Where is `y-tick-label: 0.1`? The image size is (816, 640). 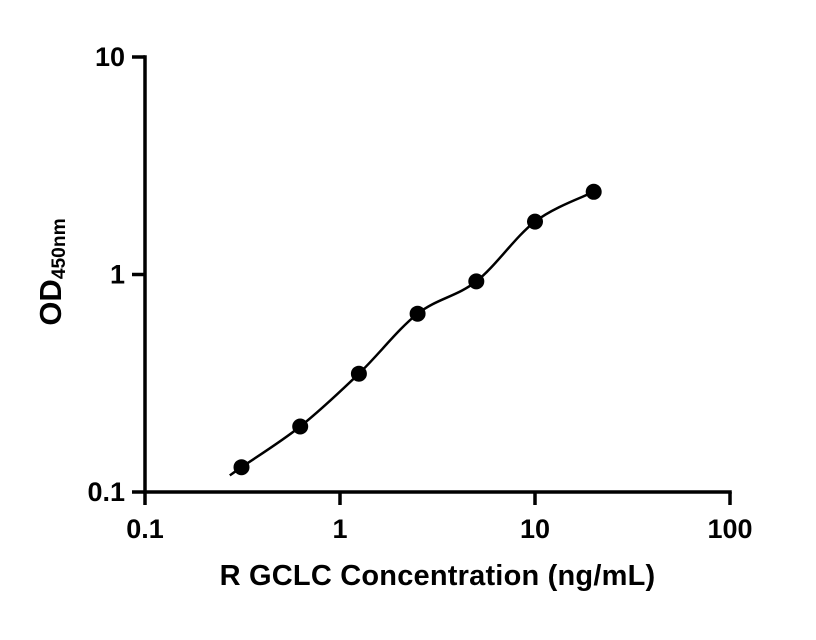 y-tick-label: 0.1 is located at coordinates (106, 492).